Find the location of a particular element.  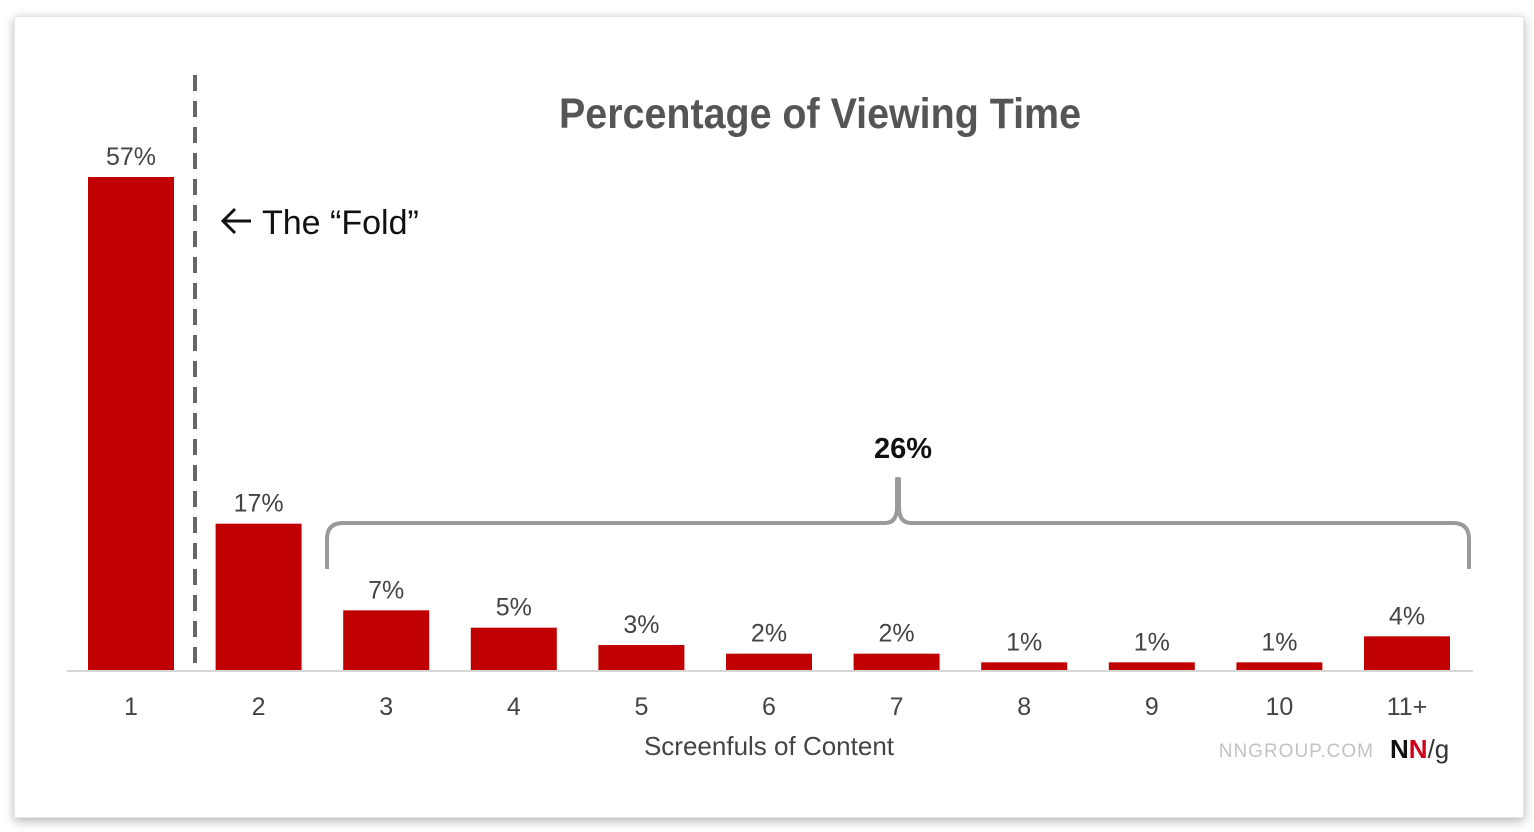

category-label-11: 11+ is located at coordinates (1407, 707).